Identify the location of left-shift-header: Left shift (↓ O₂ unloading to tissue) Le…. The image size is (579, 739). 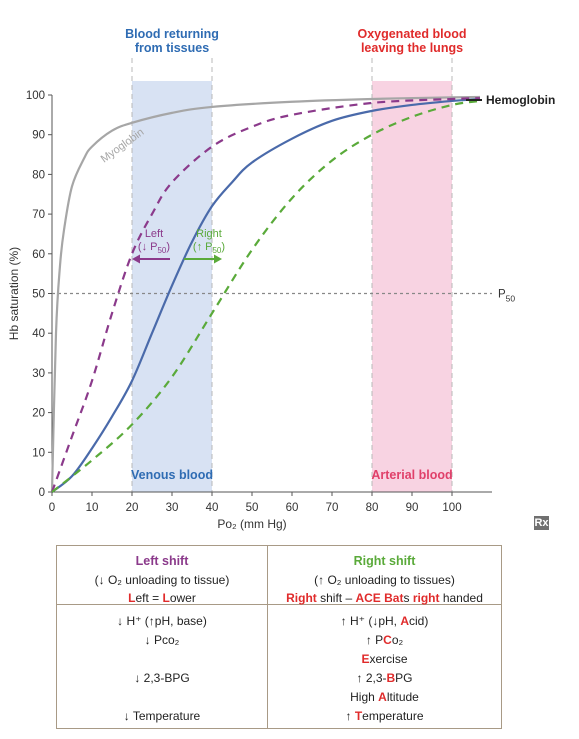
(162, 579).